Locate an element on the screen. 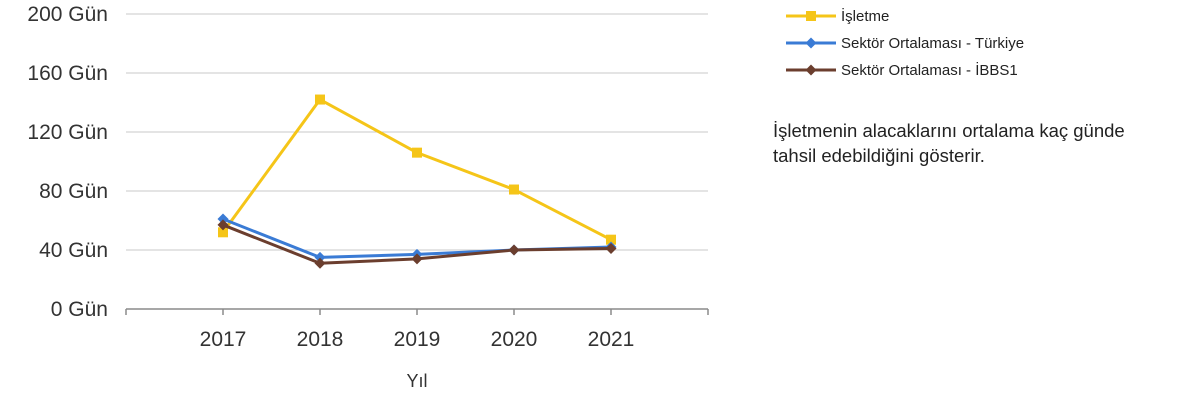 The height and width of the screenshot is (396, 1184). y-tick-label: 40 Gün is located at coordinates (73, 250).